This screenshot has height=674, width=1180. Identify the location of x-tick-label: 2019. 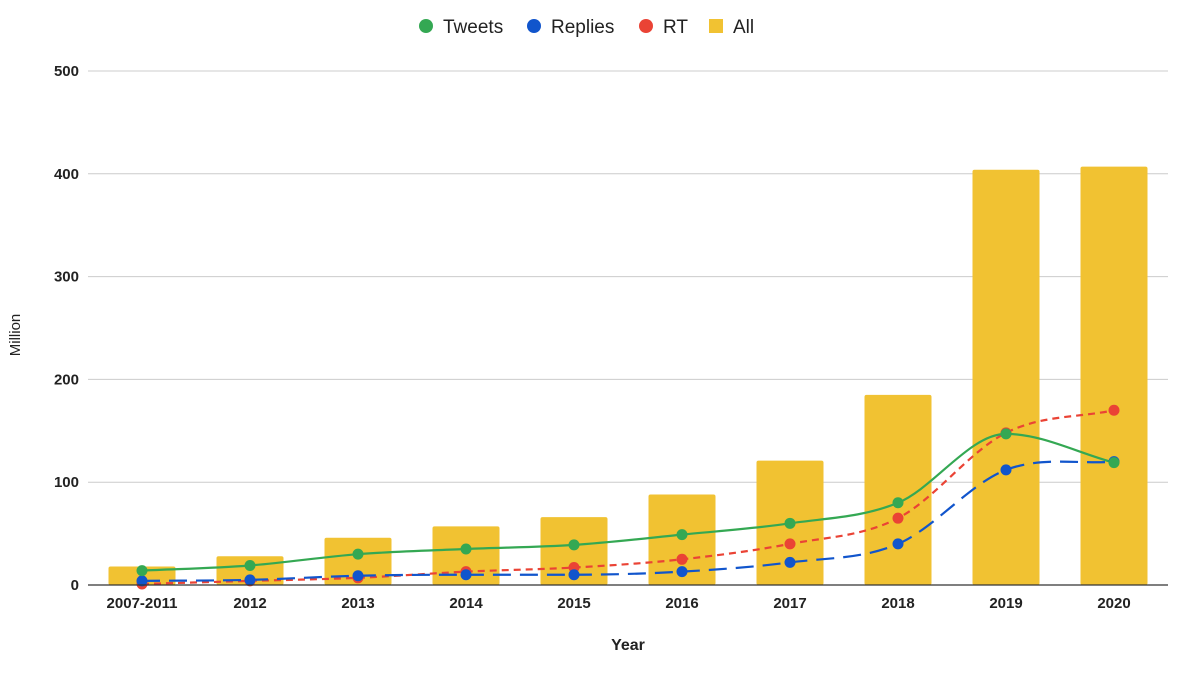
(1005, 603).